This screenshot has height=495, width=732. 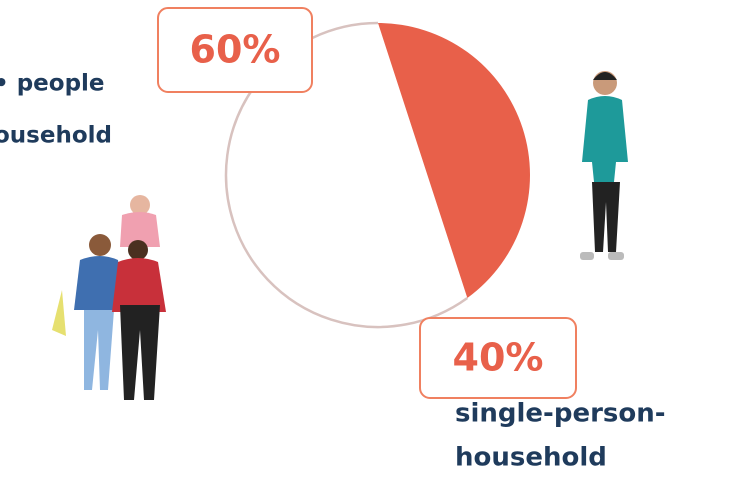 What do you see at coordinates (604, 165) in the screenshot?
I see `person-figure` at bounding box center [604, 165].